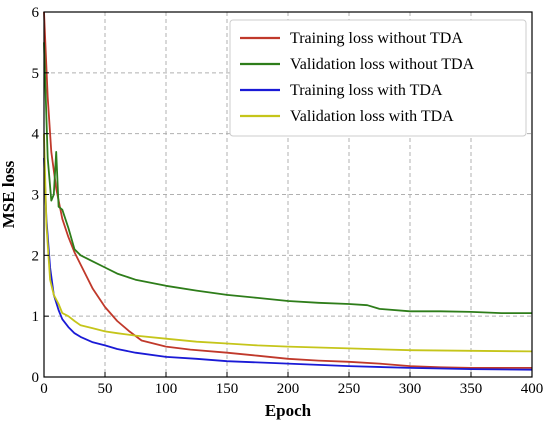 This screenshot has height=426, width=550. Describe the element at coordinates (227, 389) in the screenshot. I see `x-tick-label: 150` at that location.